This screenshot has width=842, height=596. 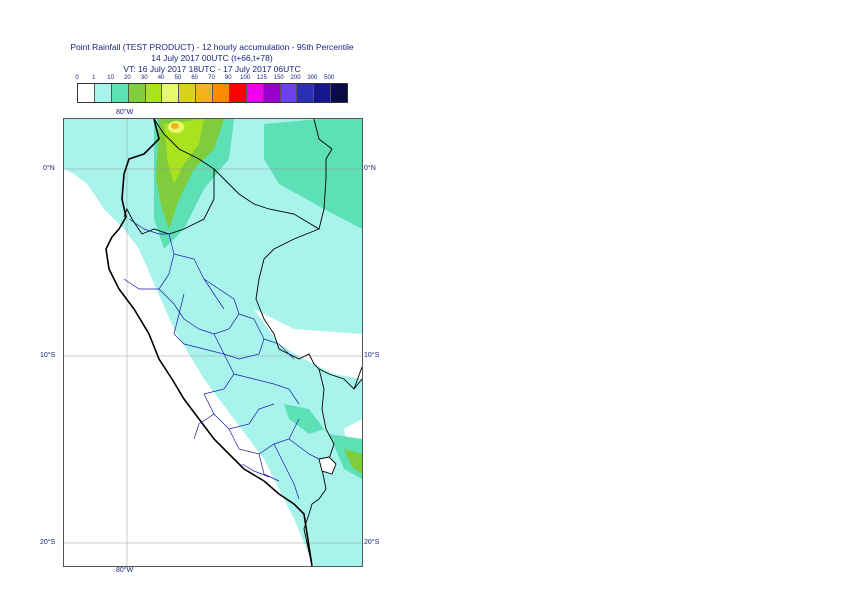 I want to click on region-borders, so click(x=221, y=359).